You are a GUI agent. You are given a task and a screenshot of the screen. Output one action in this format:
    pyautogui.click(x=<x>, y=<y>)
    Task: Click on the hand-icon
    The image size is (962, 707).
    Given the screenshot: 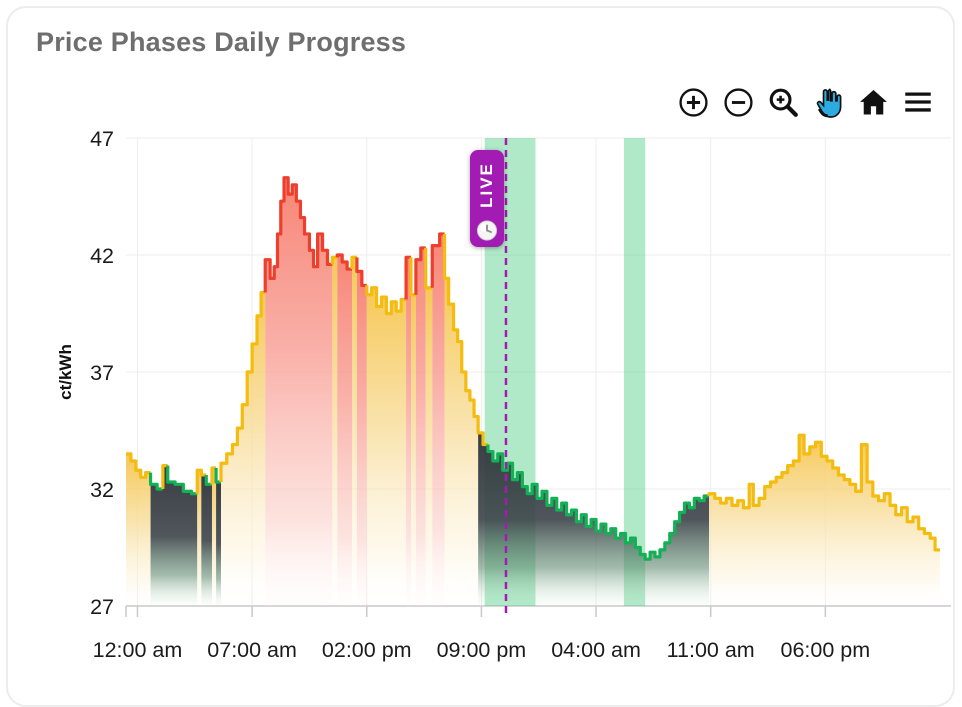 What is the action you would take?
    pyautogui.click(x=829, y=103)
    